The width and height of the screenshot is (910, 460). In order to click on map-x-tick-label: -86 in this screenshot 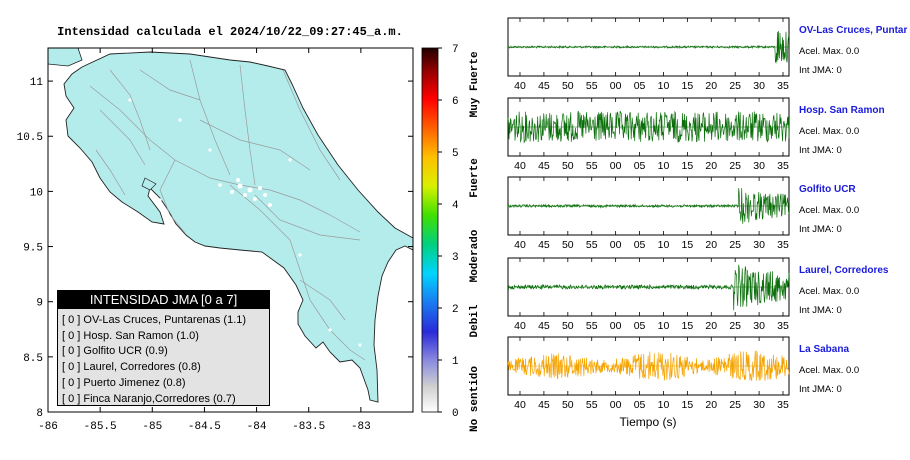, I will do `click(48, 427)`.